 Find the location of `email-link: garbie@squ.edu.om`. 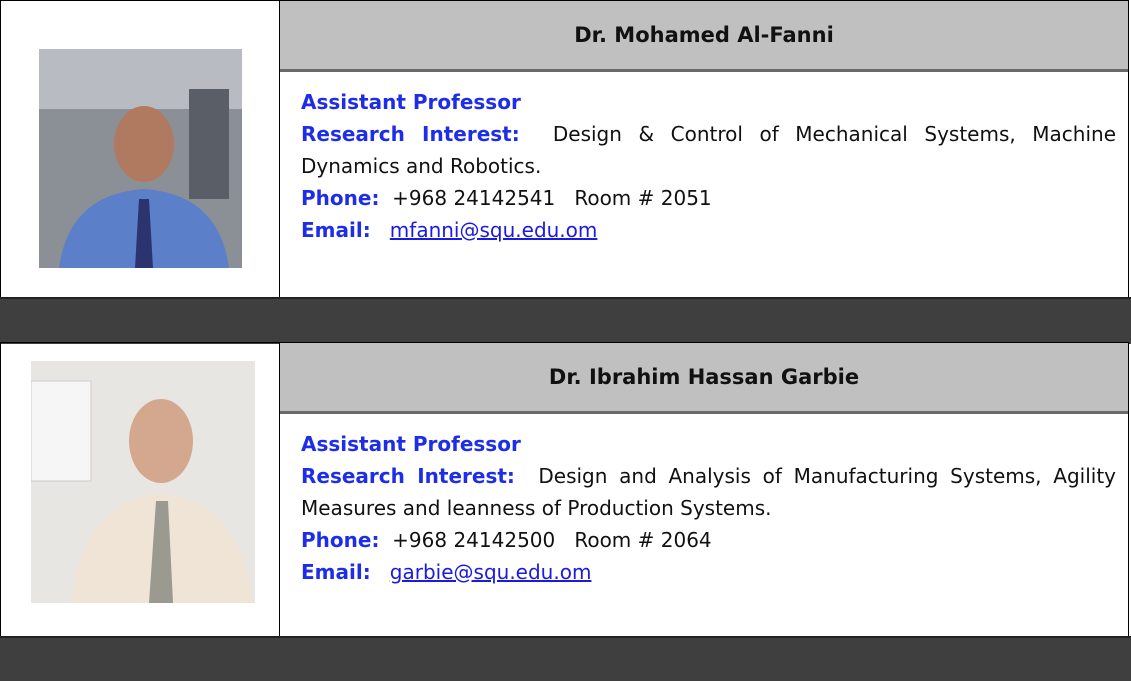

email-link: garbie@squ.edu.om is located at coordinates (490, 572).